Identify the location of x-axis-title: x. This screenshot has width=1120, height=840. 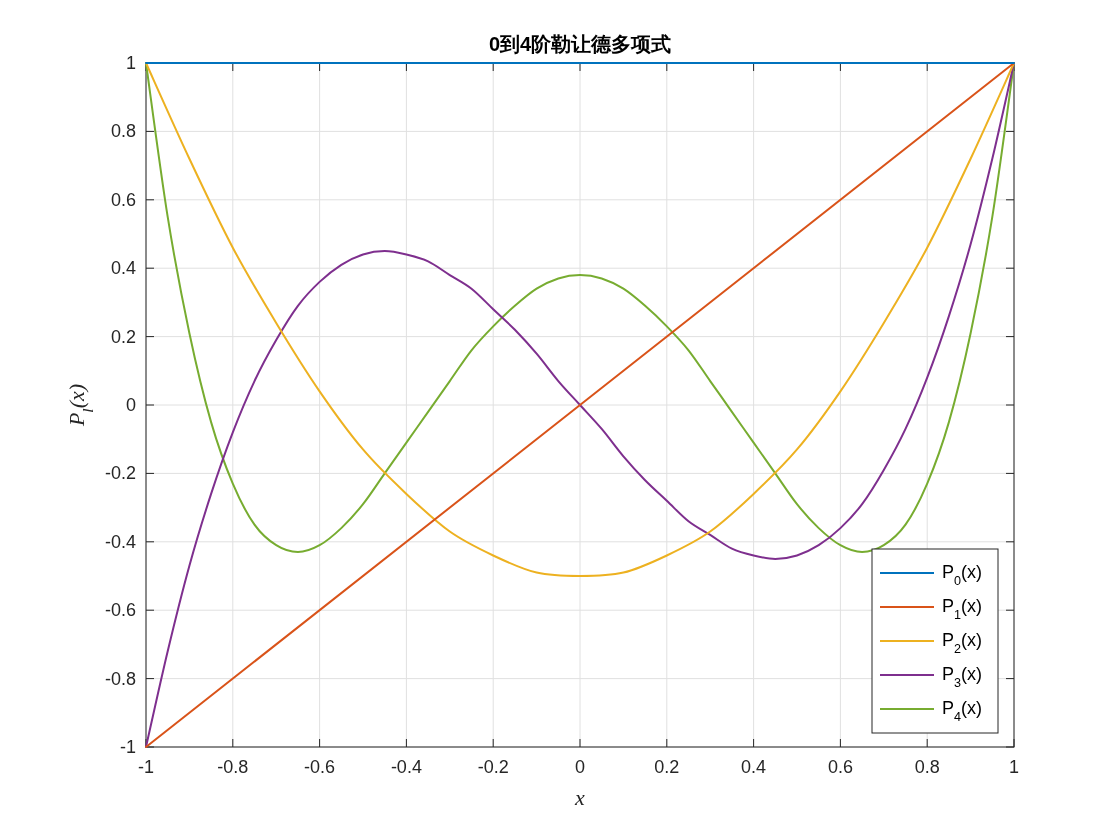
(580, 797).